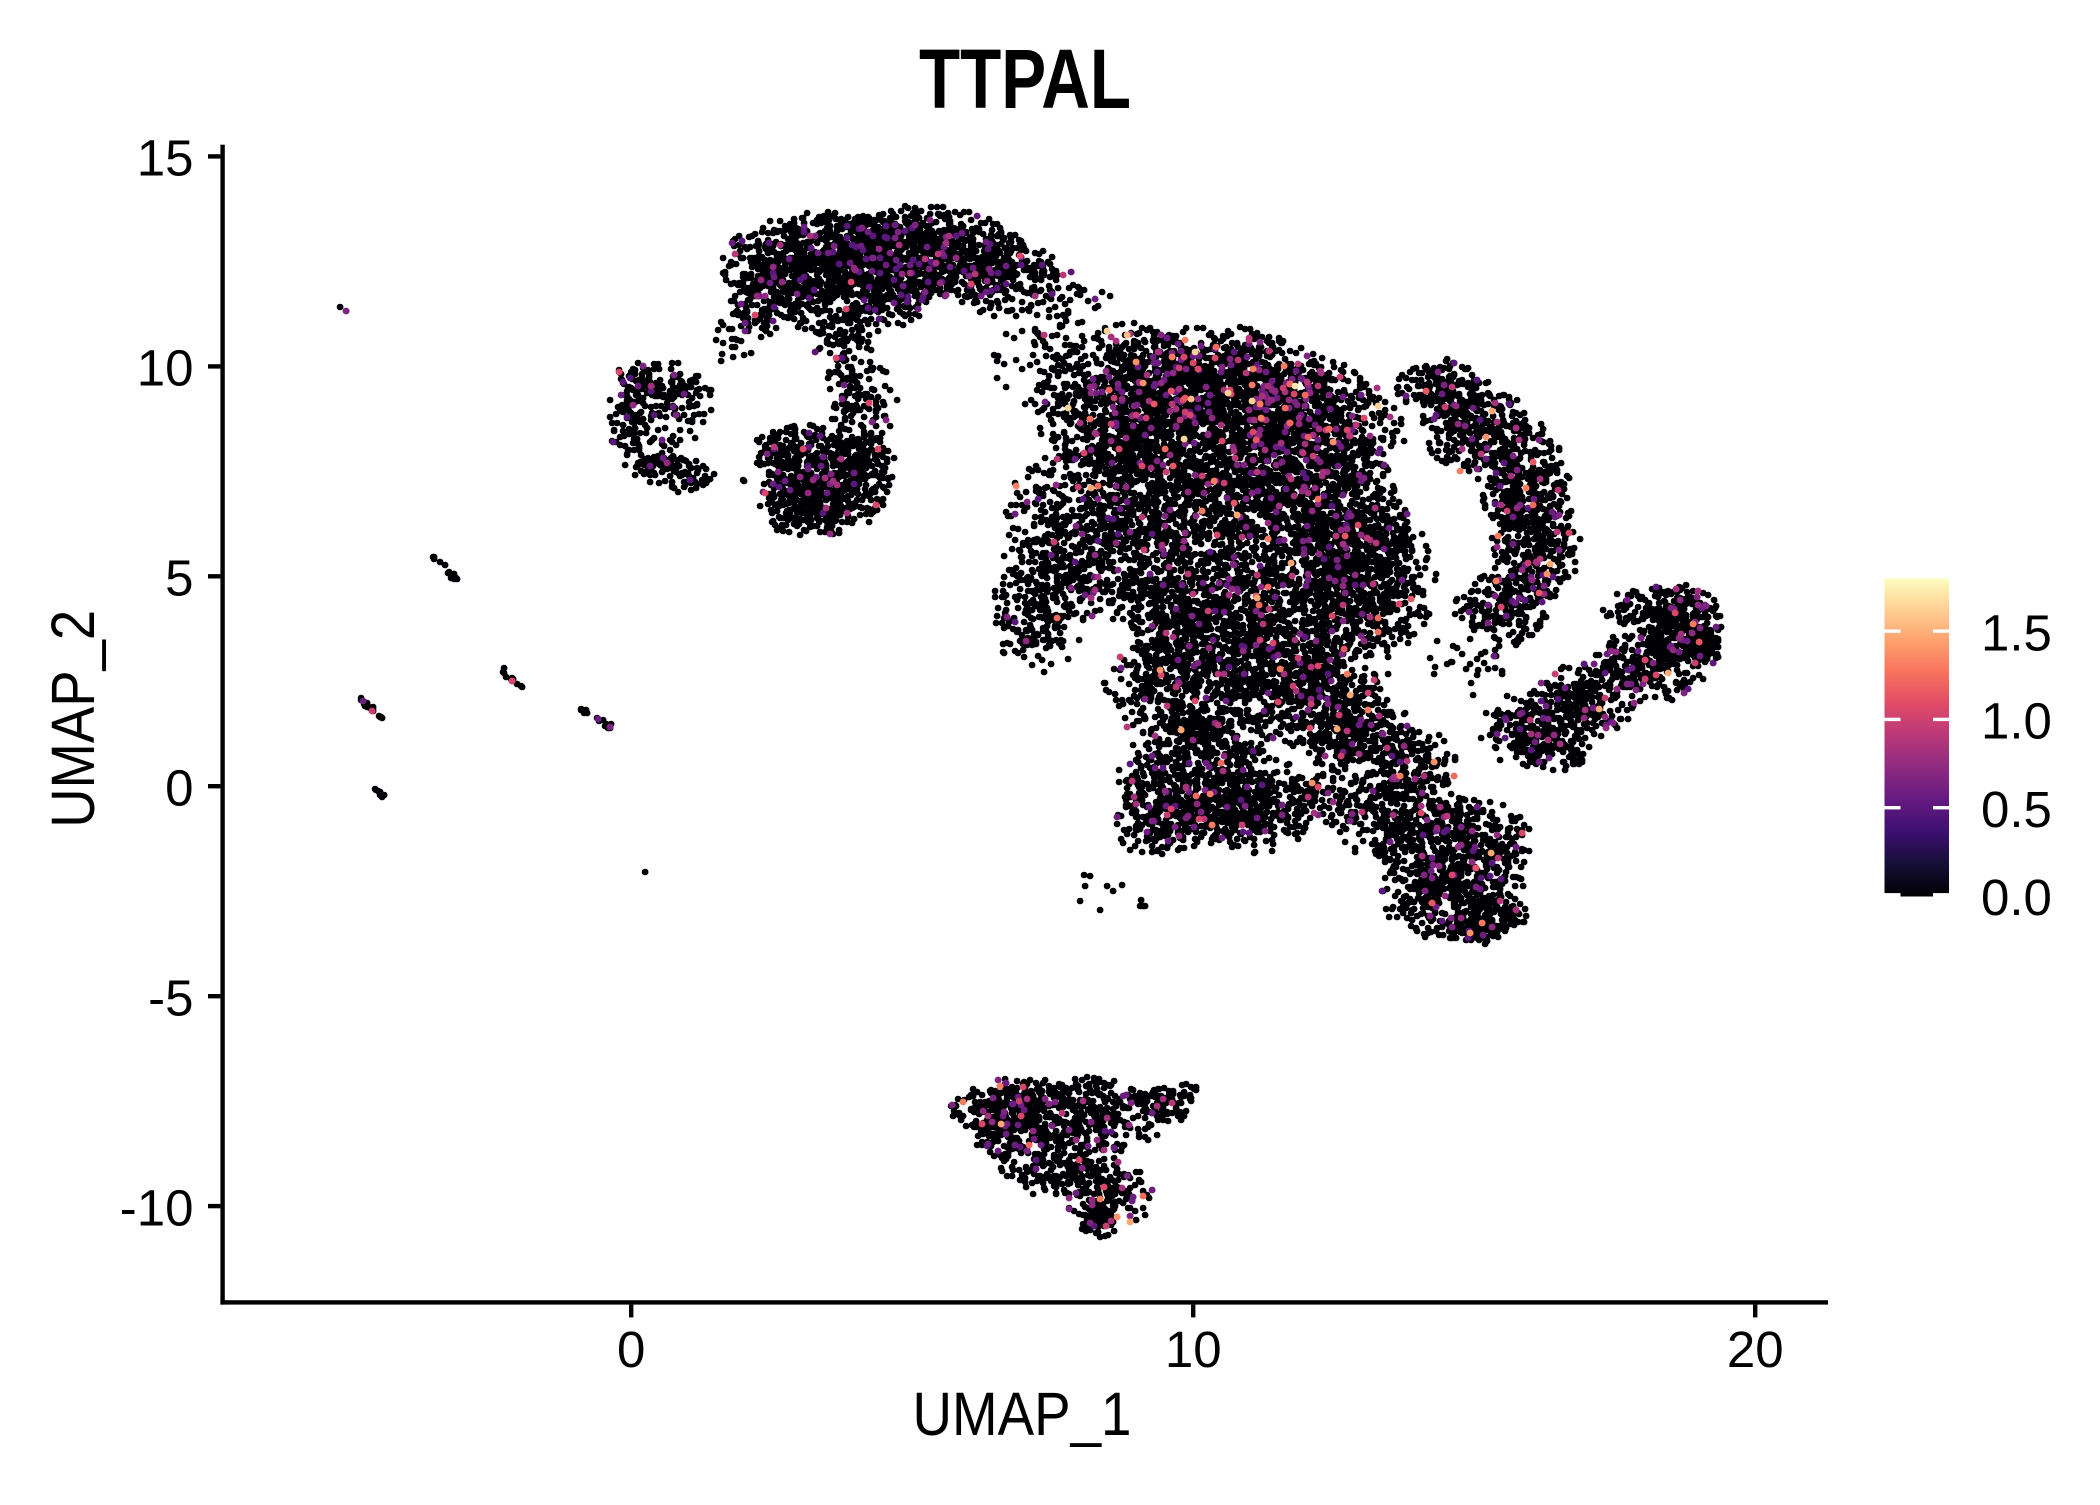  I want to click on svg-text: 15, so click(165, 158).